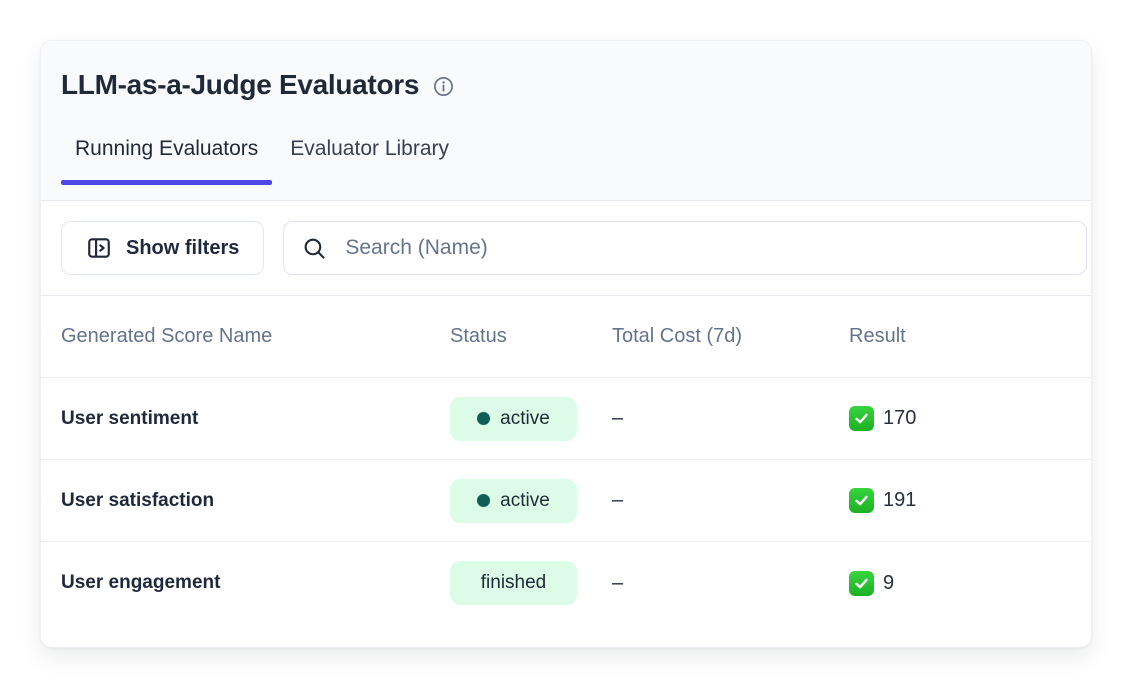 The height and width of the screenshot is (688, 1132). I want to click on result-cell: 9, so click(960, 583).